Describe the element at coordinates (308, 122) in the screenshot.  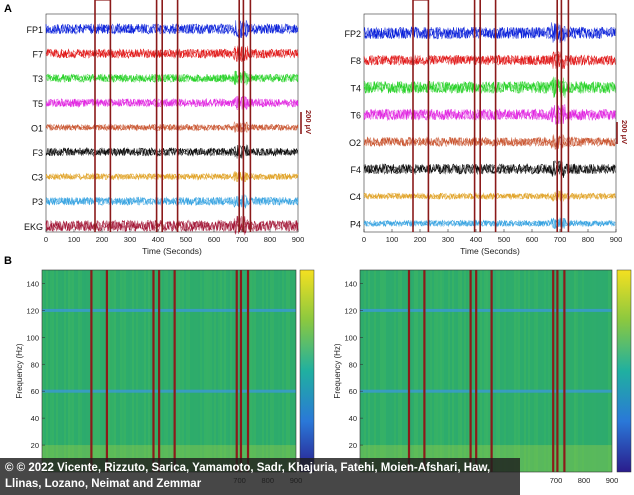
I see `scale-bar-label: 200 μV` at that location.